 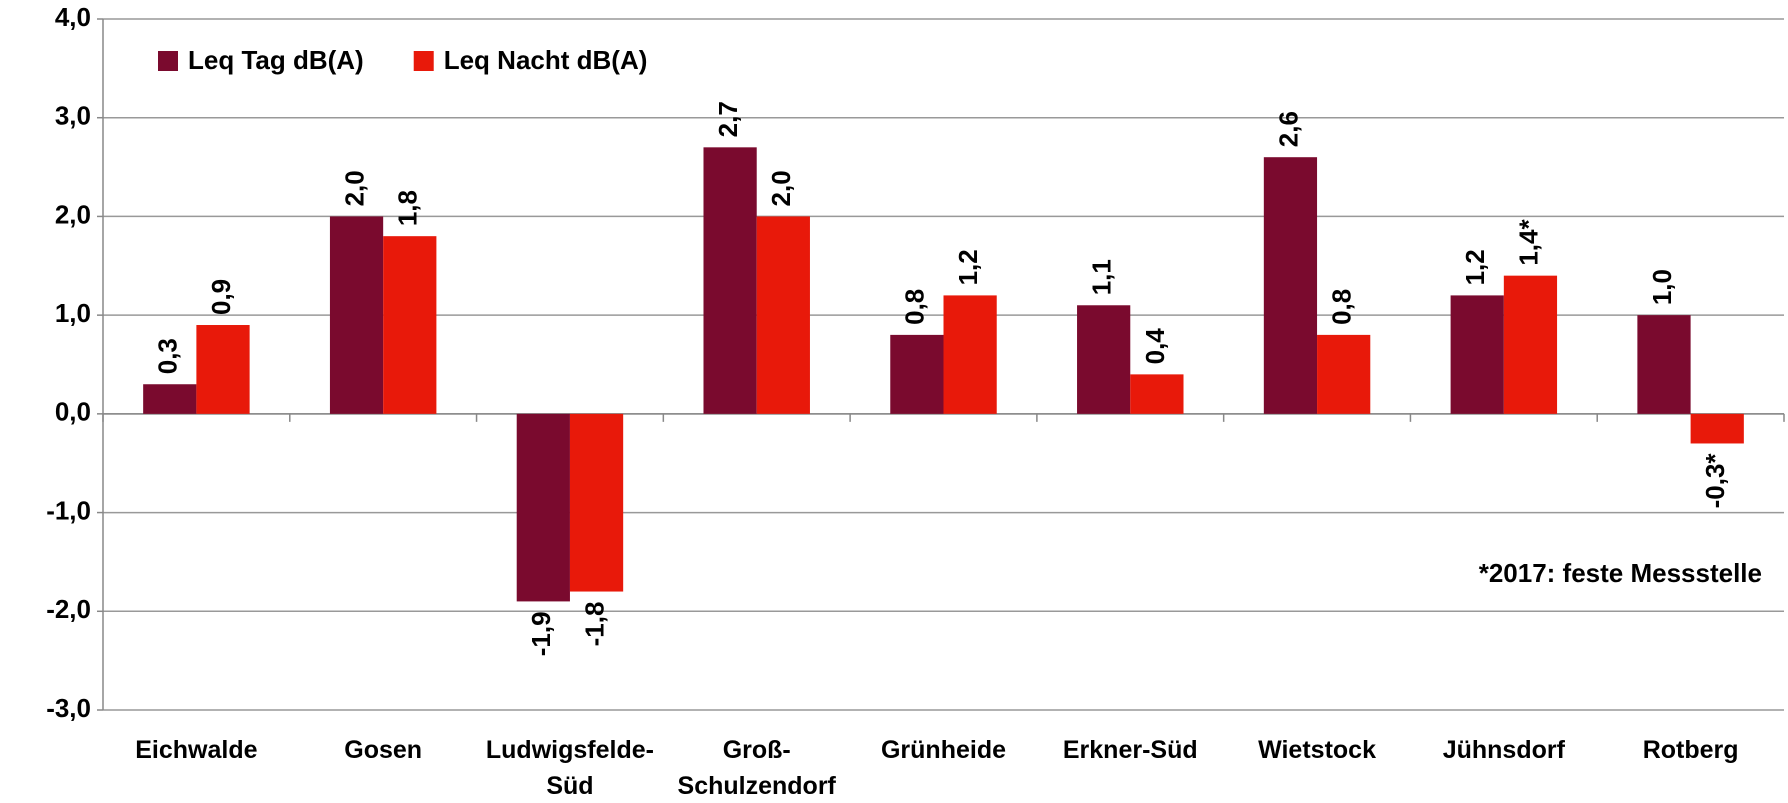 What do you see at coordinates (168, 356) in the screenshot?
I see `value-label: 0,3` at bounding box center [168, 356].